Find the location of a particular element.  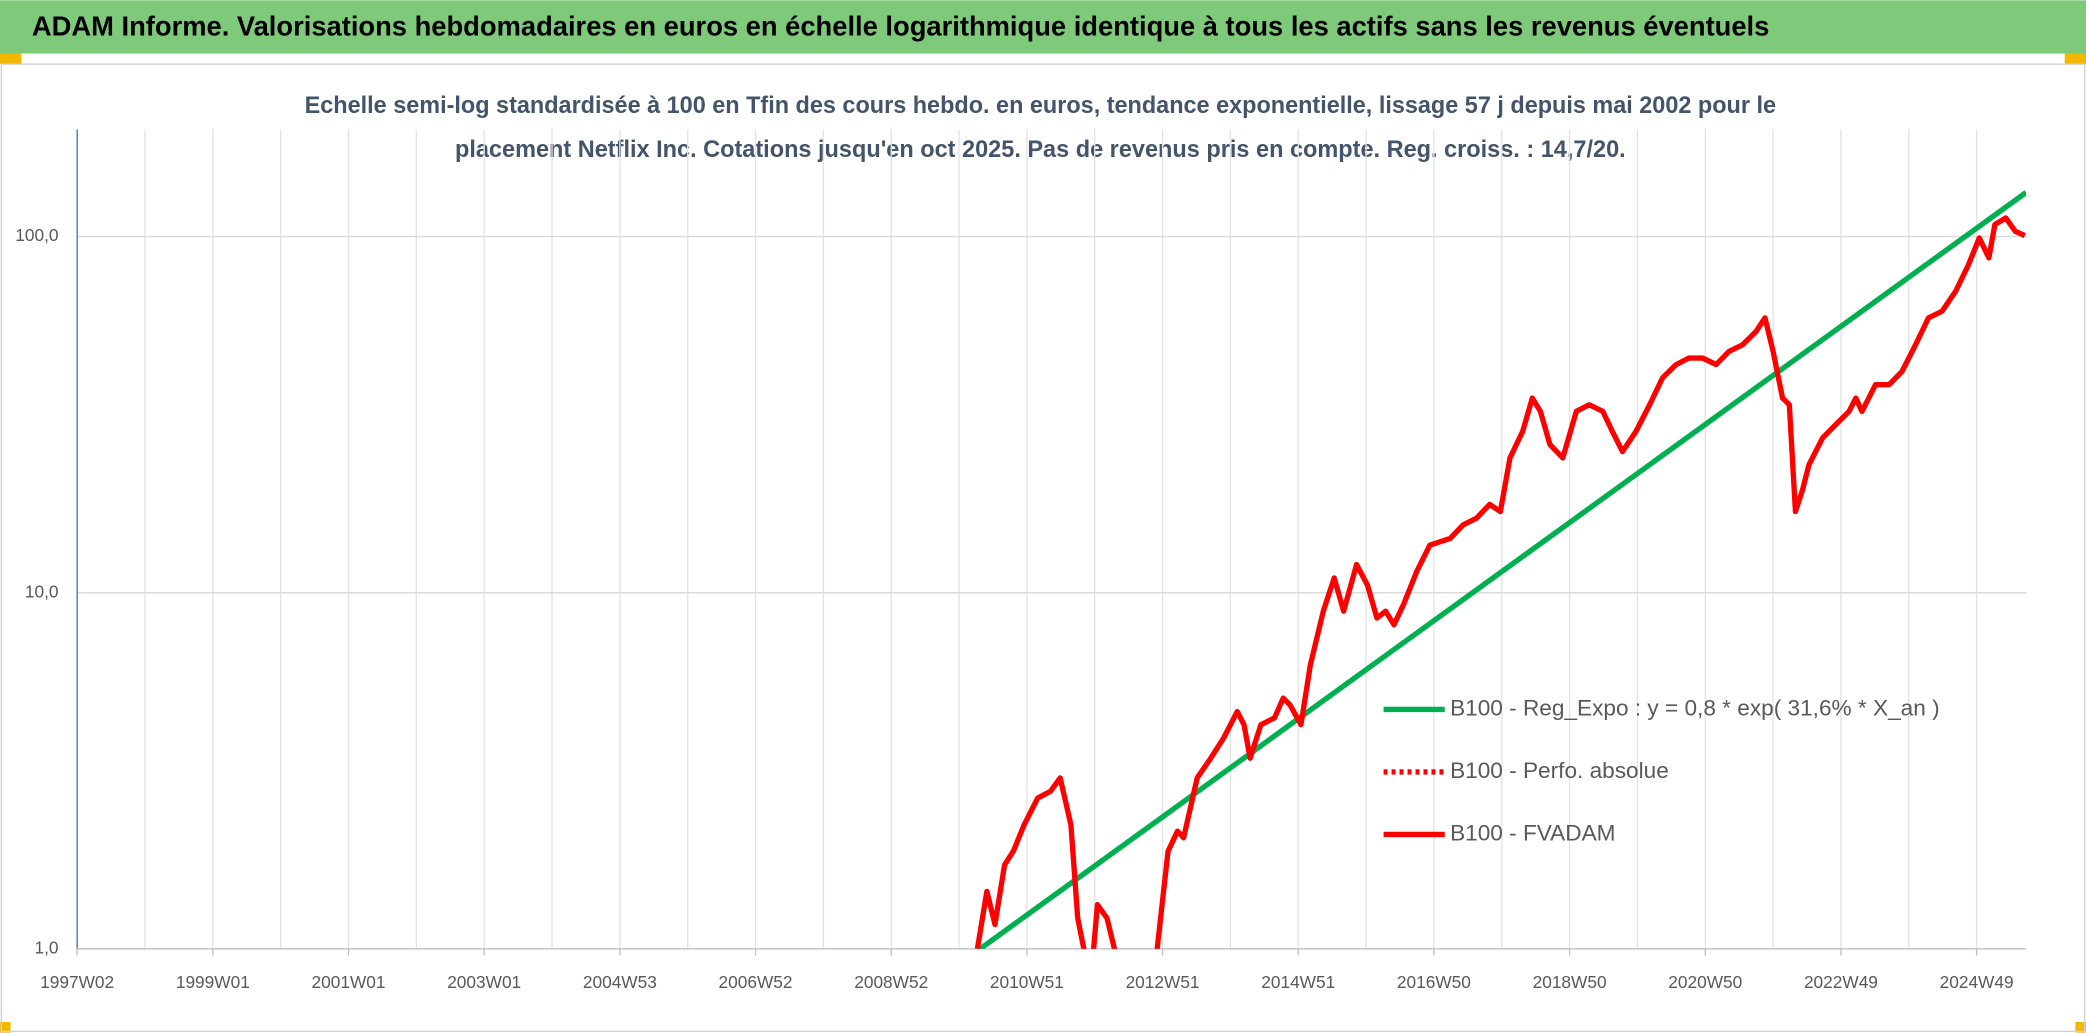

y-tick-label: 100,0 is located at coordinates (36, 235).